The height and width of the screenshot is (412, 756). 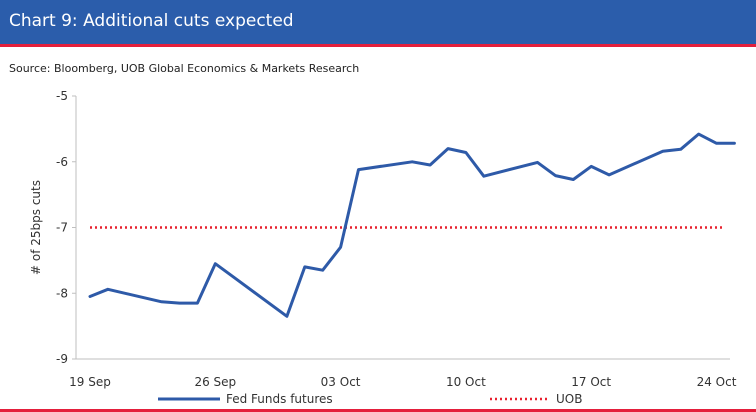 I want to click on header-divider, so click(x=378, y=45).